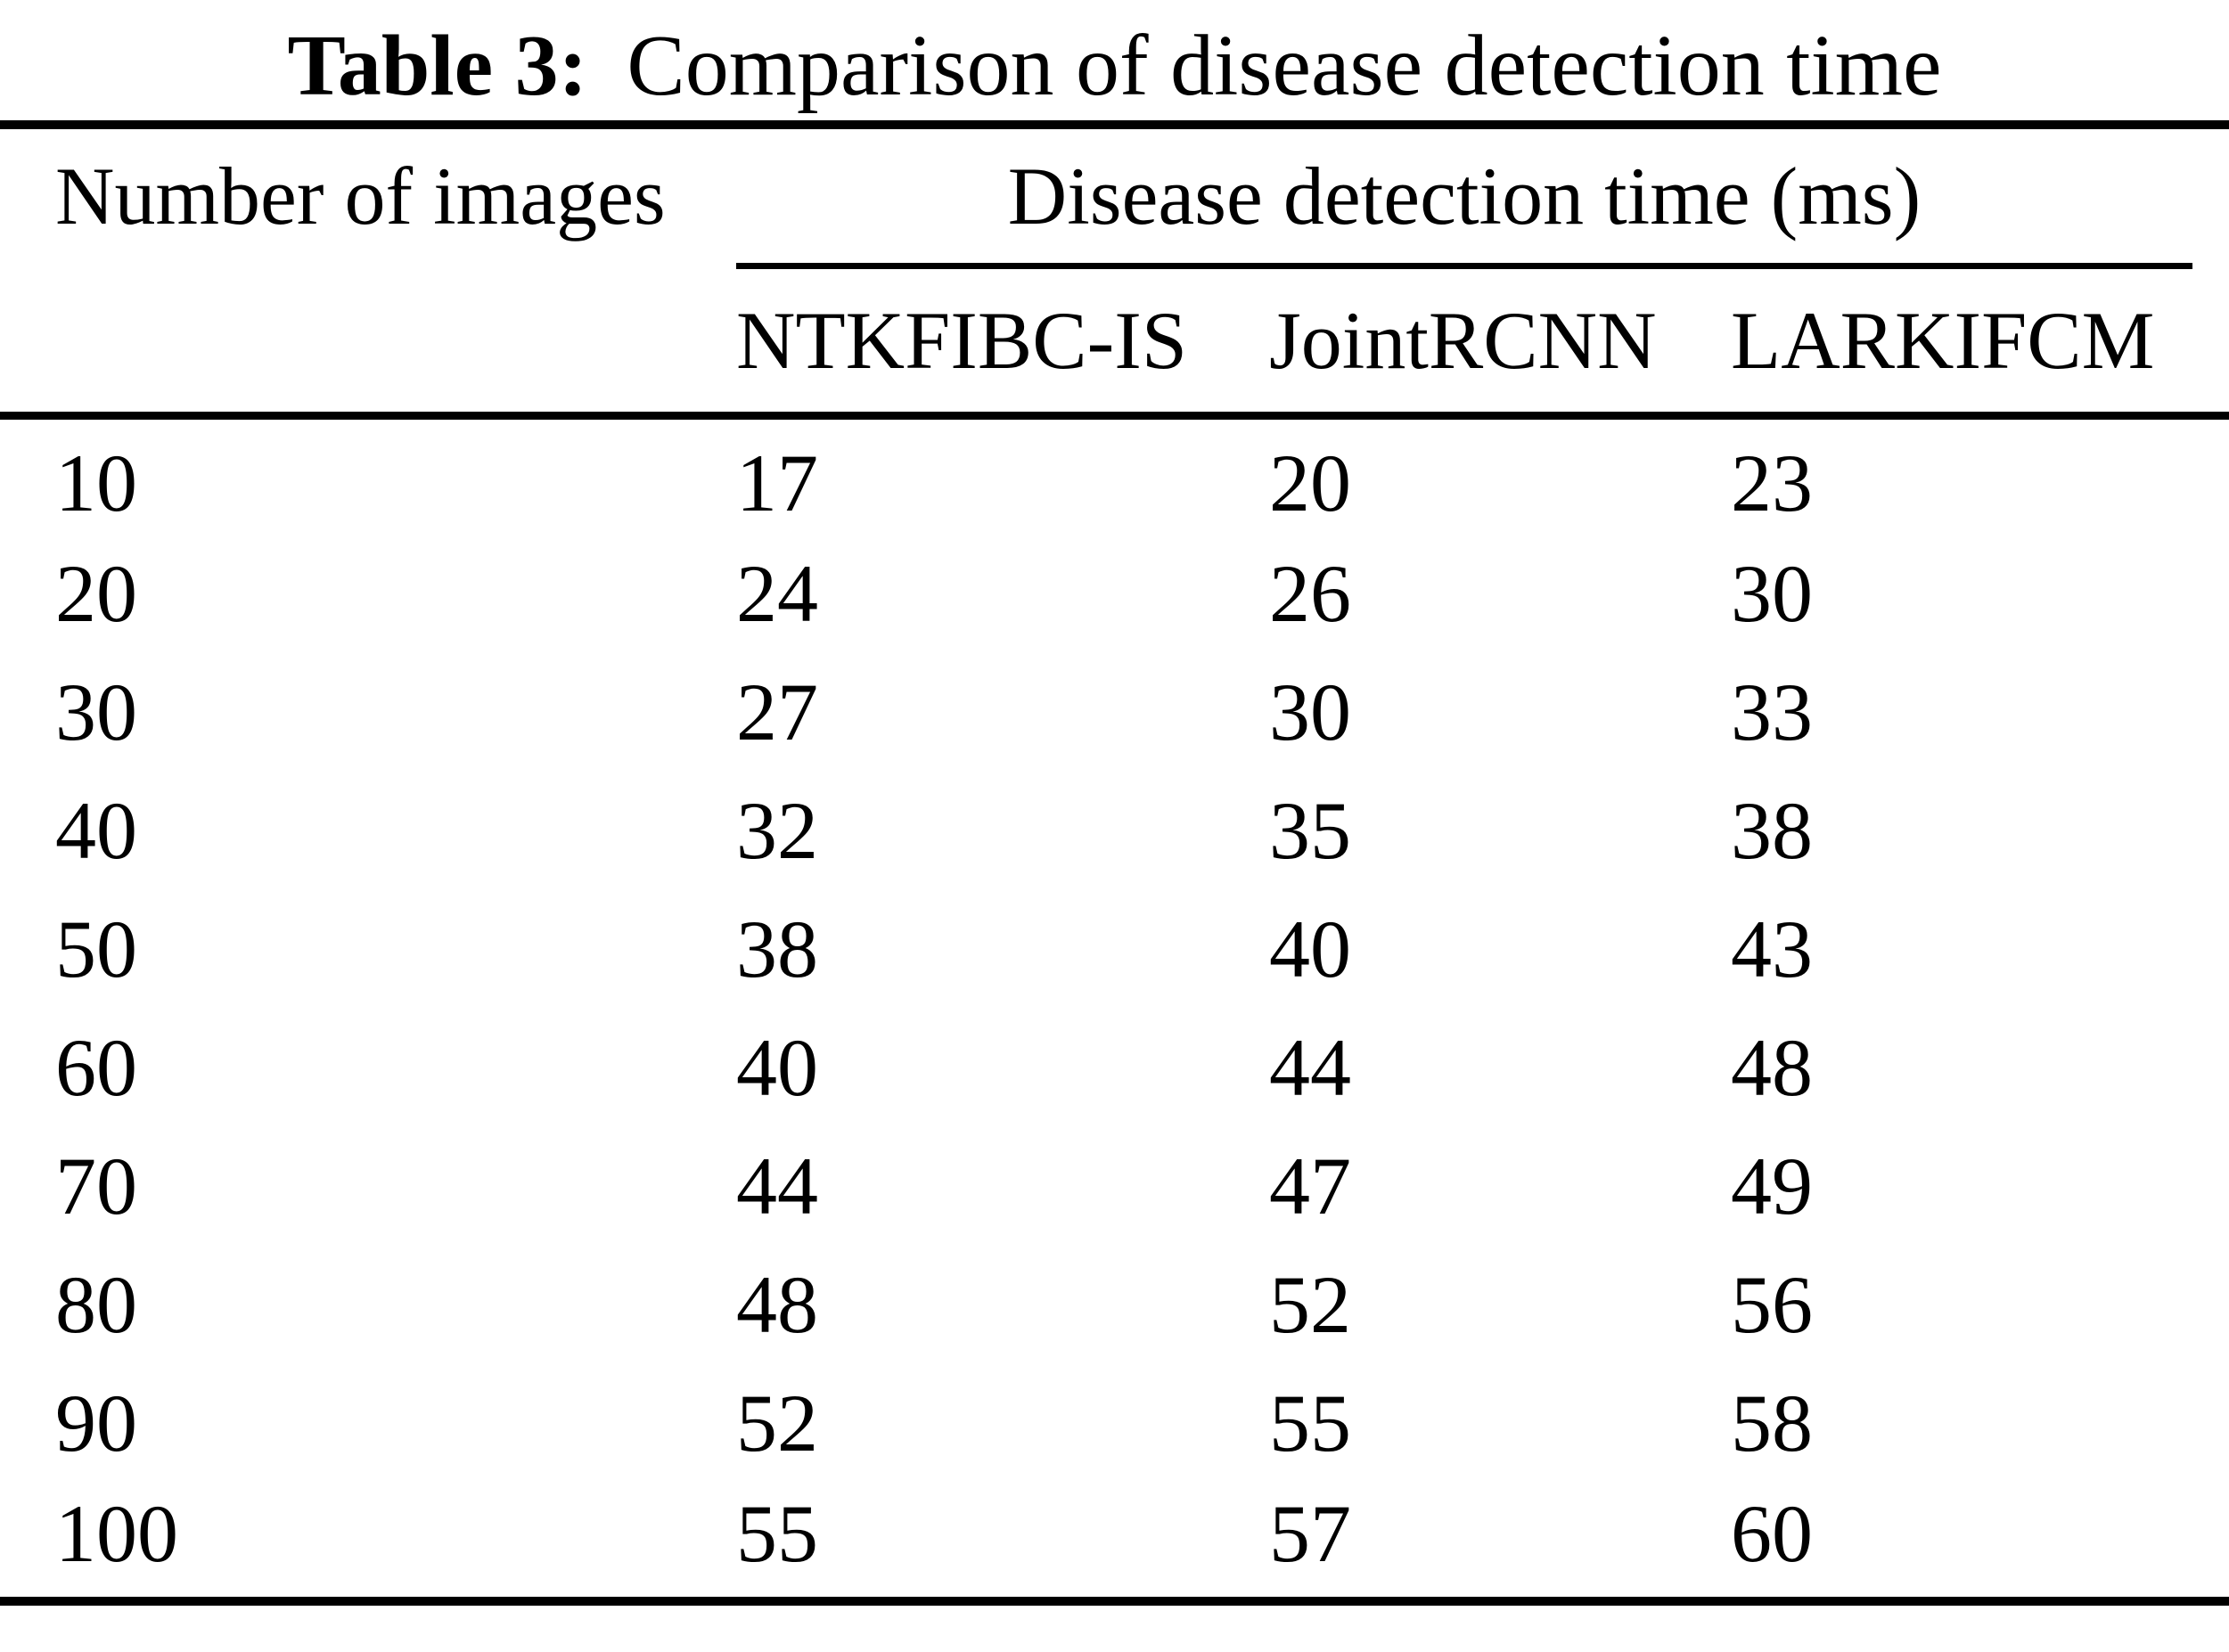 The width and height of the screenshot is (2229, 1652). I want to click on table-caption-label: Table 3:, so click(438, 66).